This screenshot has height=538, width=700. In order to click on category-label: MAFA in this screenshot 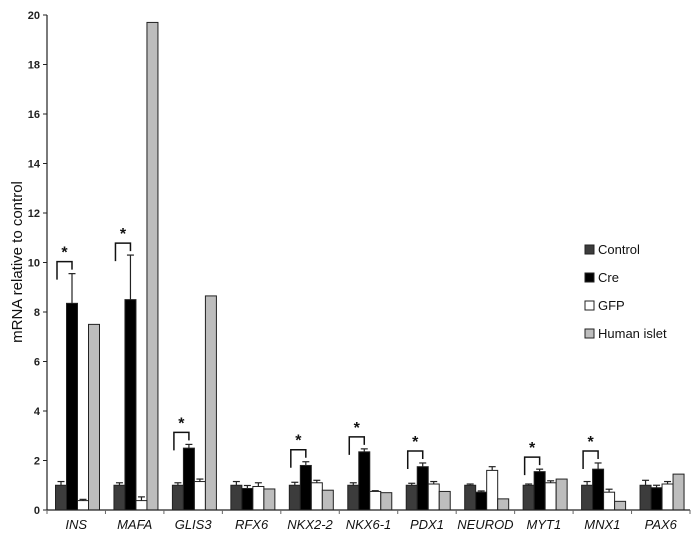, I will do `click(134, 524)`.